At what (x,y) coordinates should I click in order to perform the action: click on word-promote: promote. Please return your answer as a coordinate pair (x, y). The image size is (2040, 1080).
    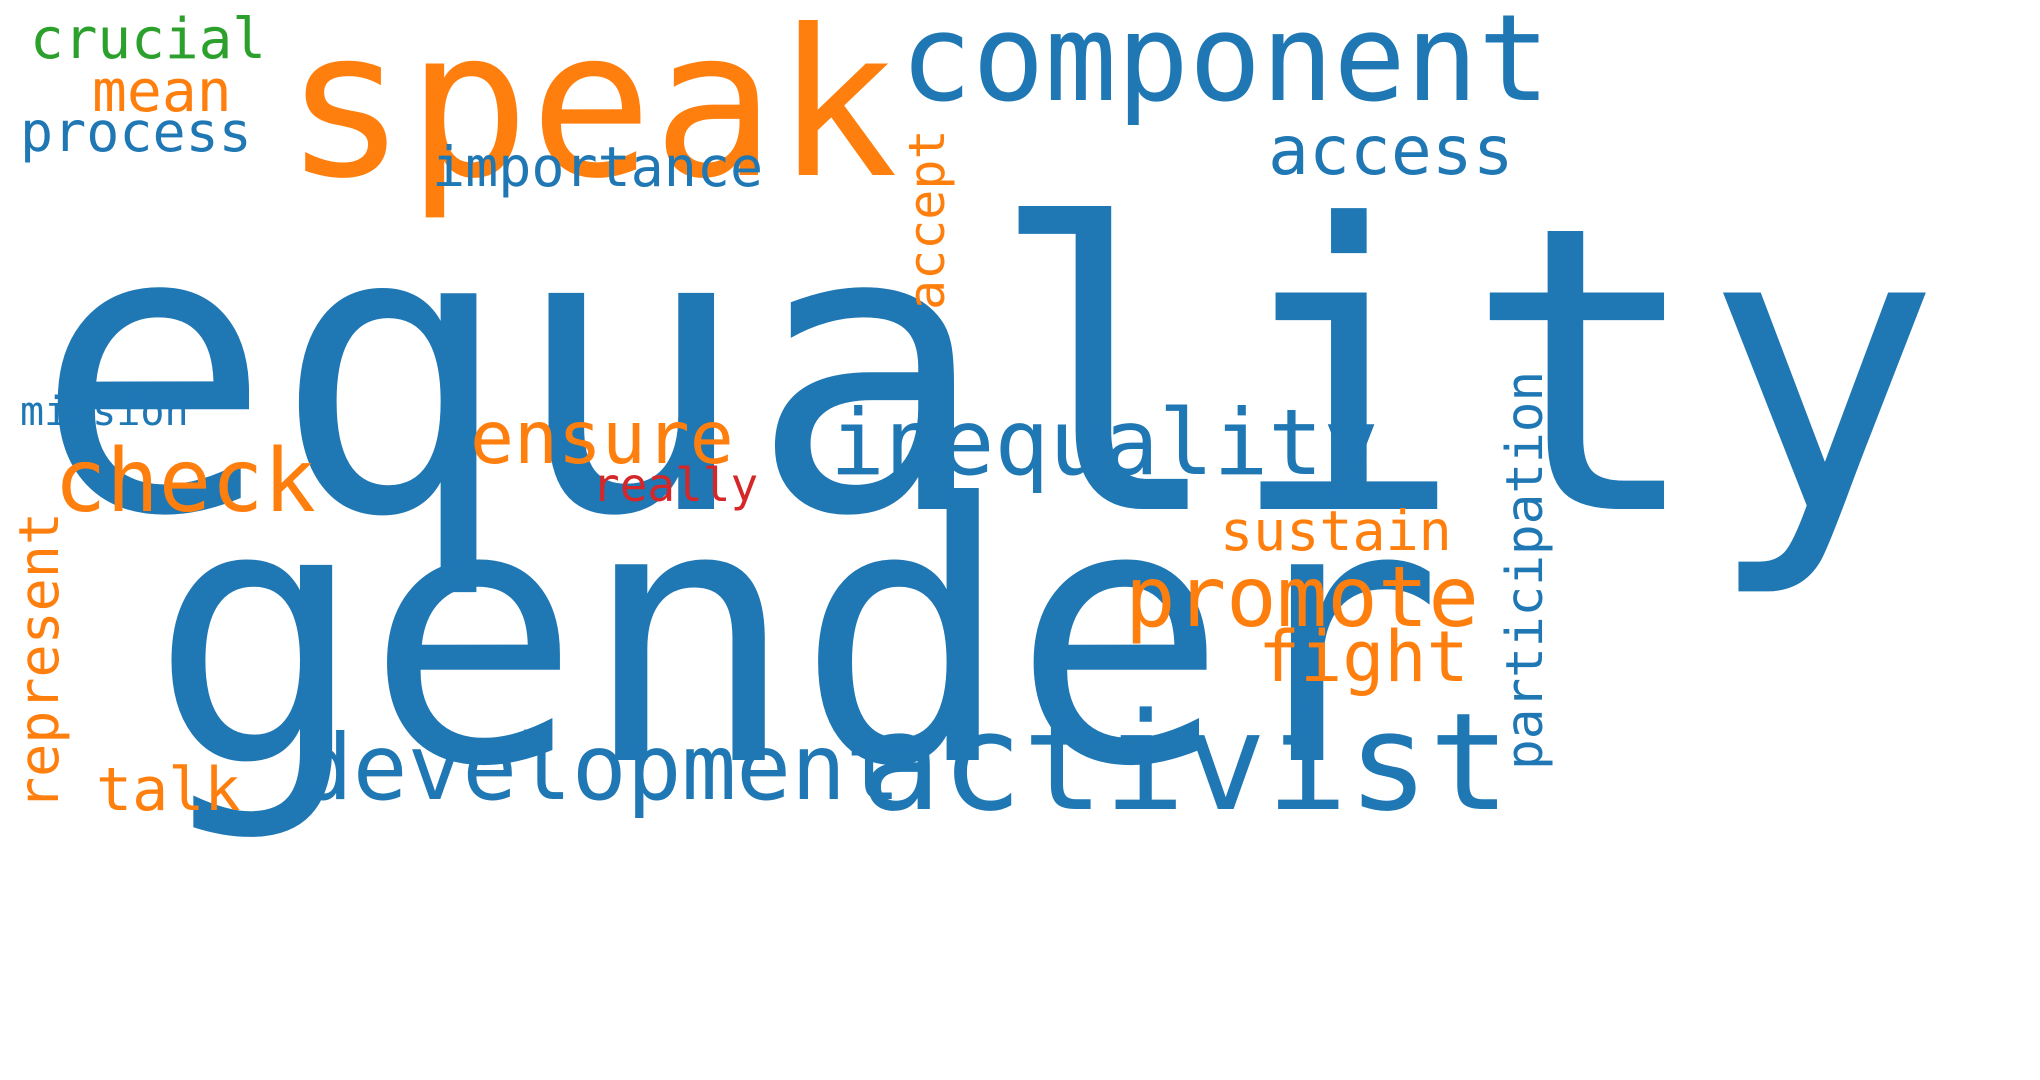
    Looking at the image, I should click on (1302, 597).